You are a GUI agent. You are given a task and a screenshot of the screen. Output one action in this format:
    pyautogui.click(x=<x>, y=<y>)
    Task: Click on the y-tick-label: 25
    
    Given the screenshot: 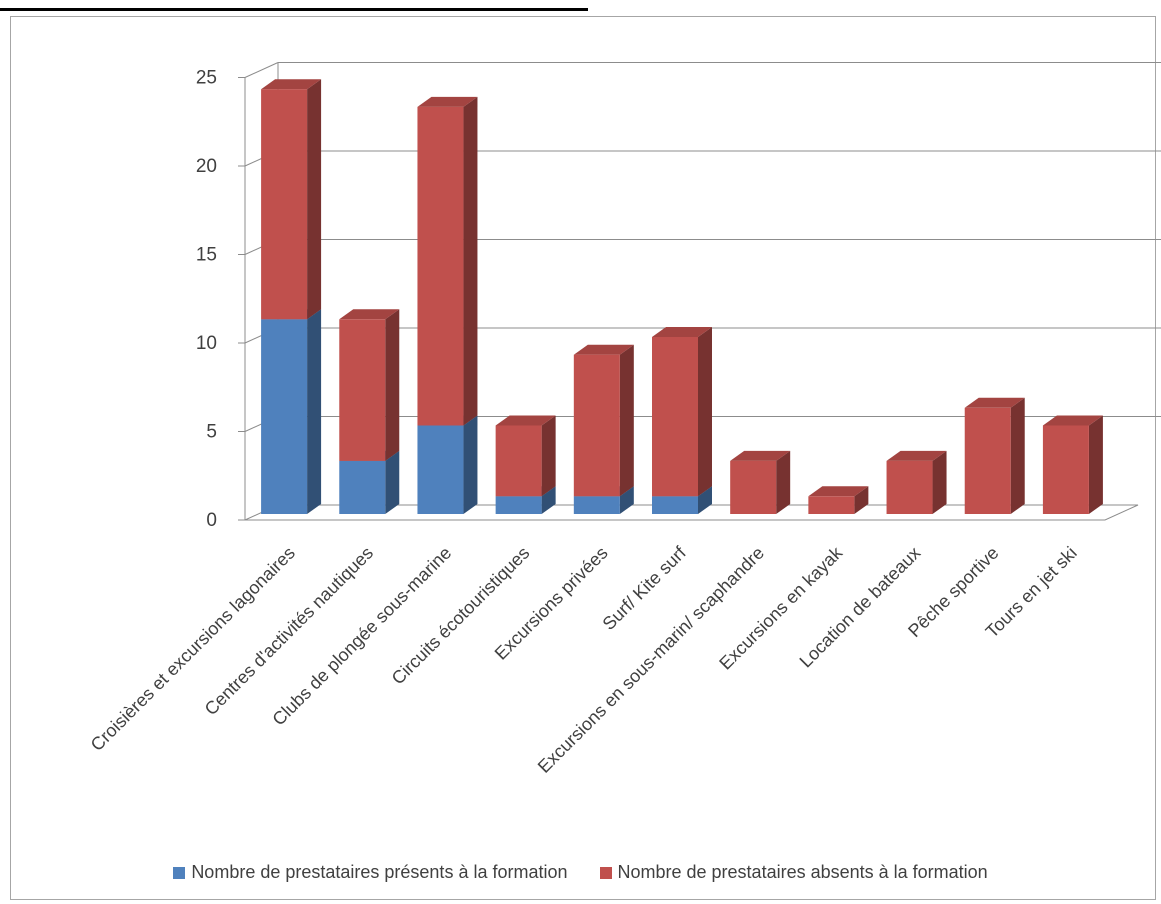 What is the action you would take?
    pyautogui.click(x=206, y=78)
    